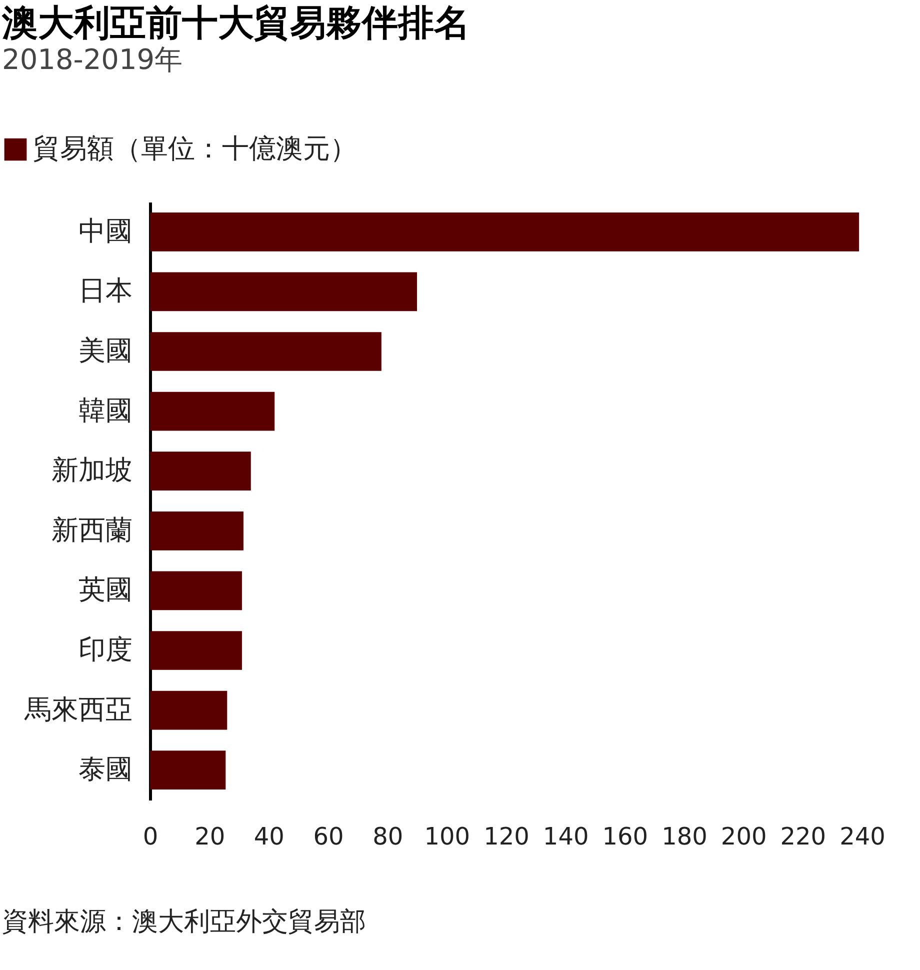 This screenshot has height=970, width=920. What do you see at coordinates (150, 836) in the screenshot?
I see `x-tick-label: 0` at bounding box center [150, 836].